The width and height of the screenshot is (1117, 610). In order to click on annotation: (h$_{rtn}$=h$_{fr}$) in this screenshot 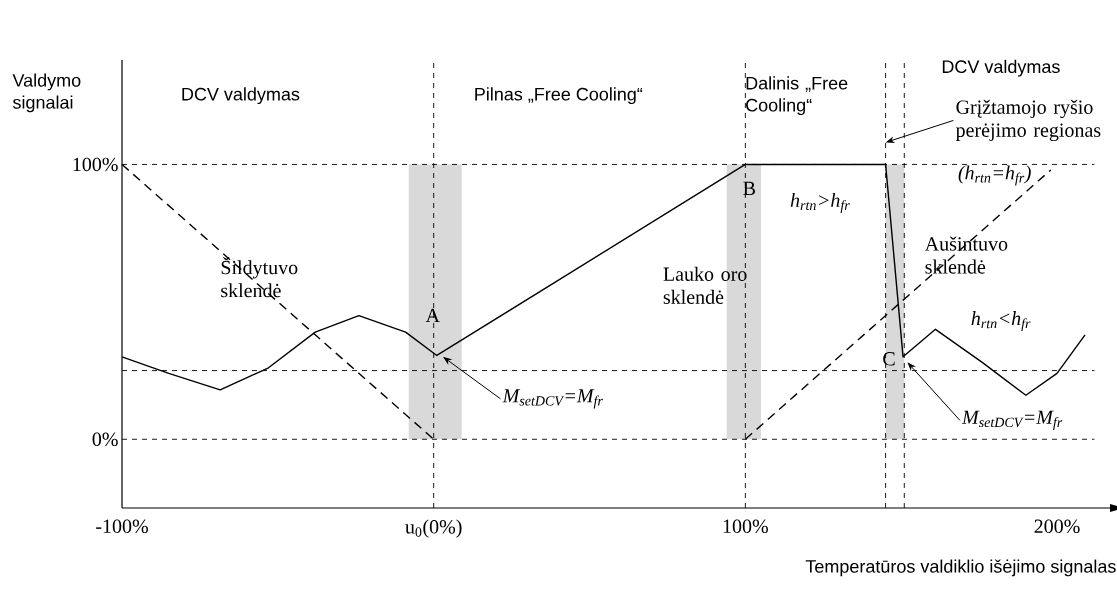, I will do `click(994, 175)`.